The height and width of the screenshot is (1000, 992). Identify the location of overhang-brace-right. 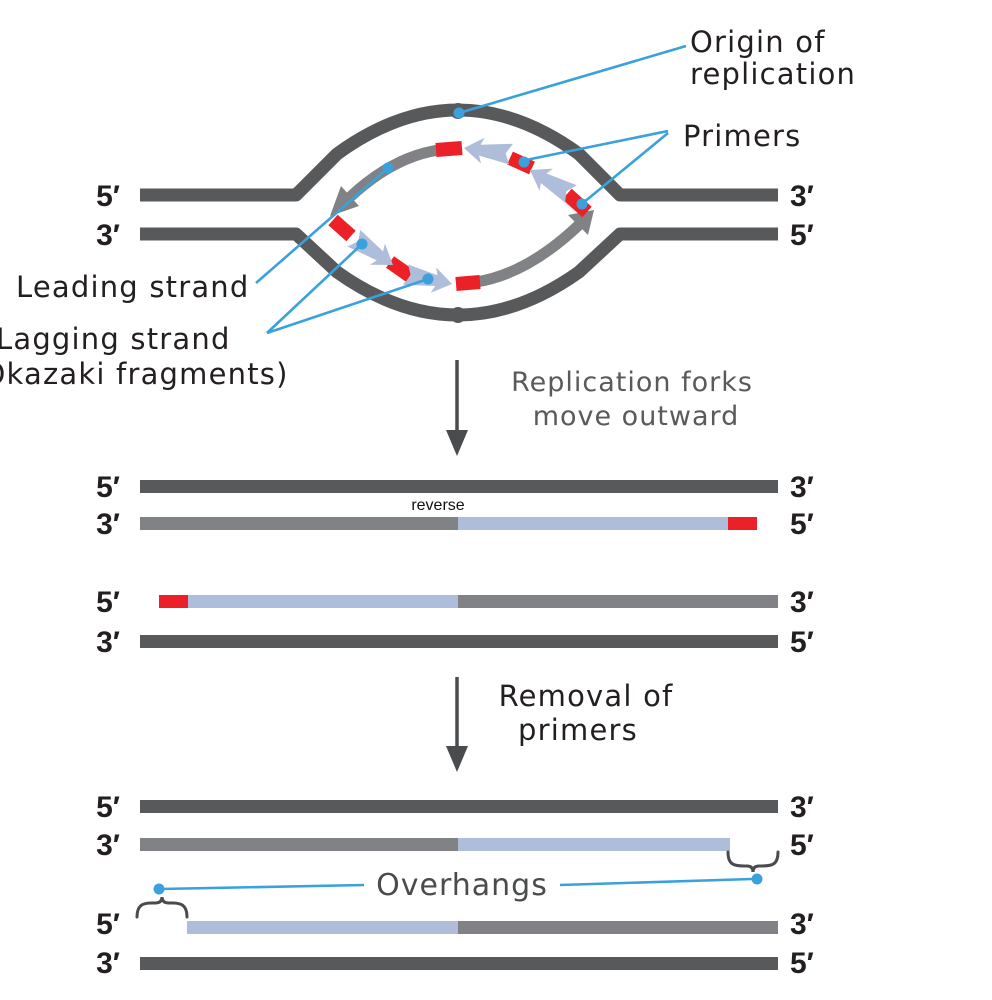
(753, 861).